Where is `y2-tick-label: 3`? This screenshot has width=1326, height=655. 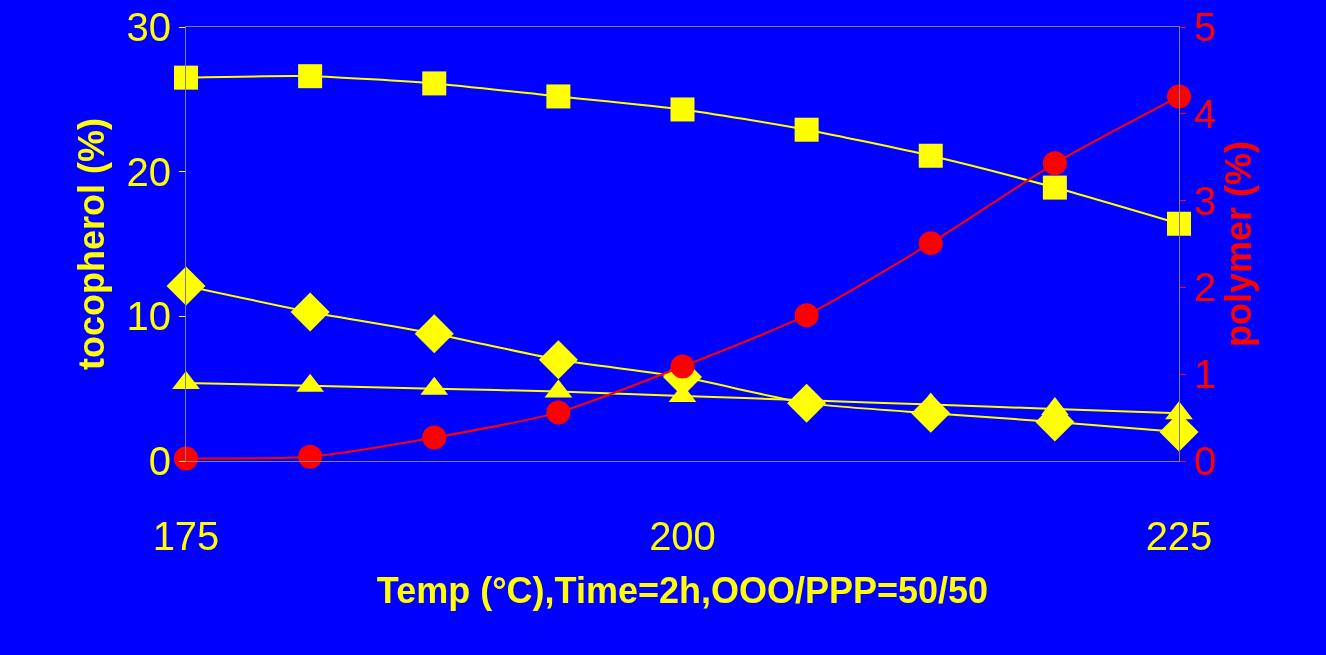
y2-tick-label: 3 is located at coordinates (1205, 200).